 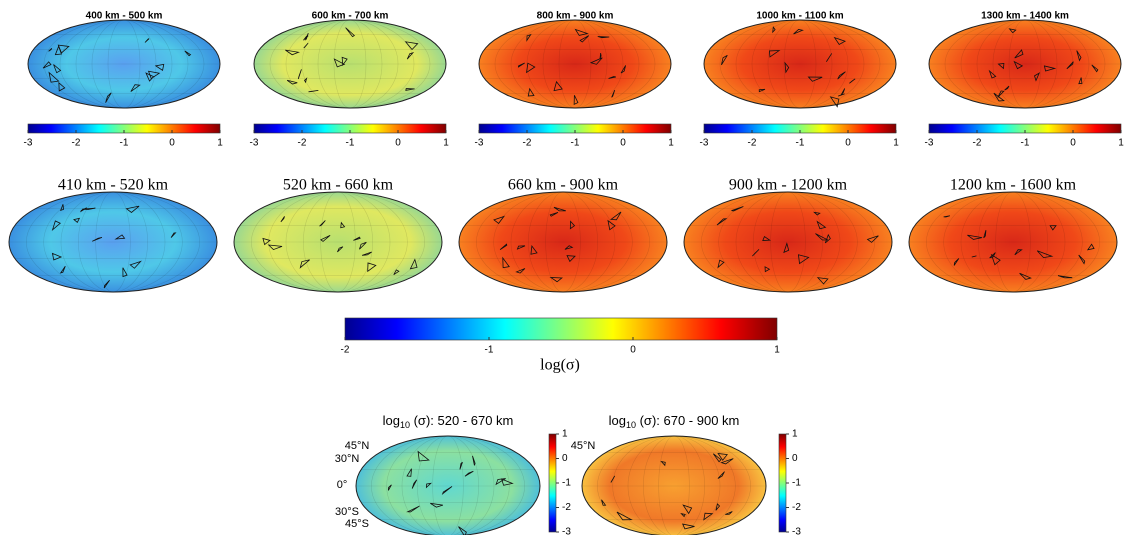 I want to click on title-base: log, so click(x=391, y=420).